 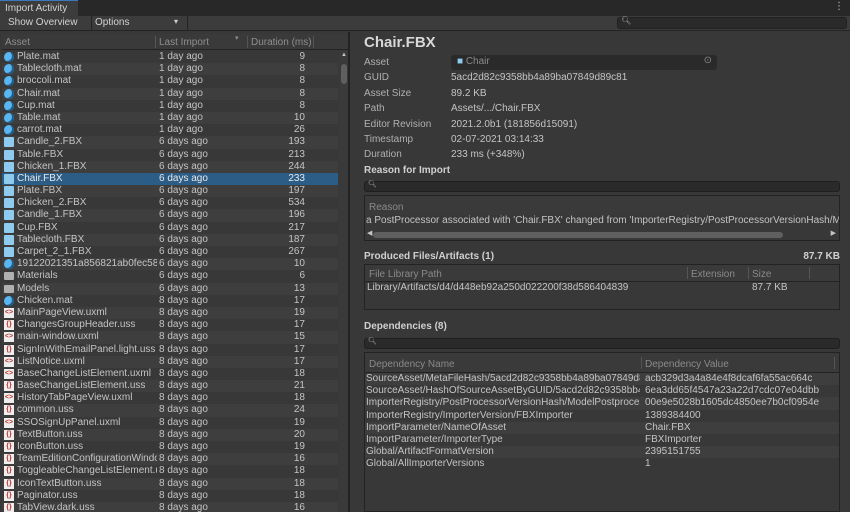 I want to click on column-duration: Duration (ms), so click(x=281, y=42).